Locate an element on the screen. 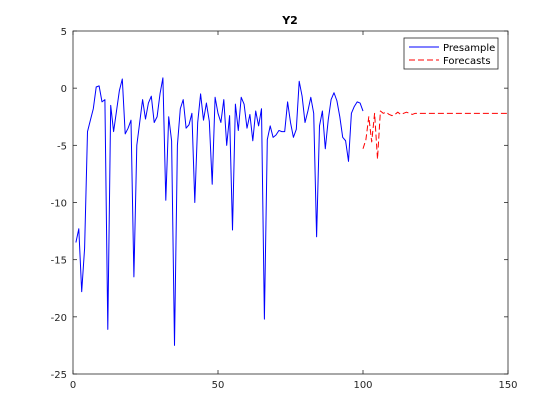 The height and width of the screenshot is (420, 560). y-tick-label: -10 is located at coordinates (59, 204).